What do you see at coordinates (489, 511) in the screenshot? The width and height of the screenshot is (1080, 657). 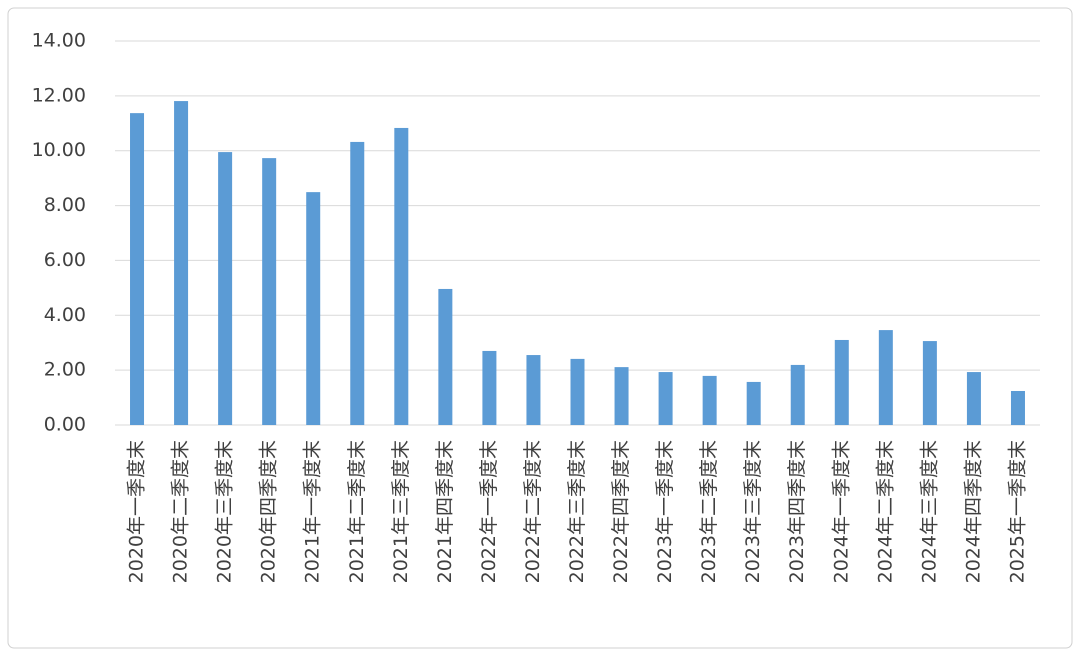 I see `x-tick-label: 2022年一季度末` at bounding box center [489, 511].